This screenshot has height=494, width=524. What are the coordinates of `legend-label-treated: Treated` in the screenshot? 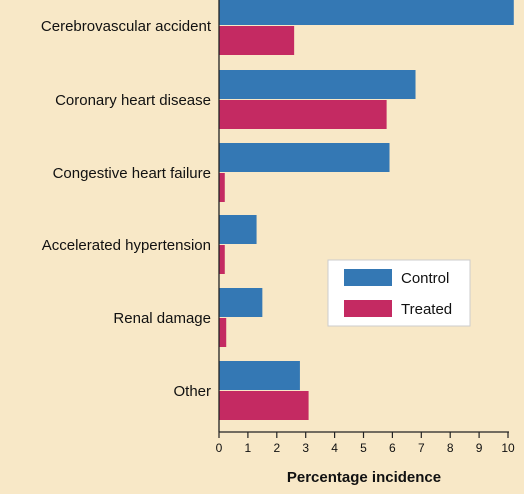 It's located at (426, 309).